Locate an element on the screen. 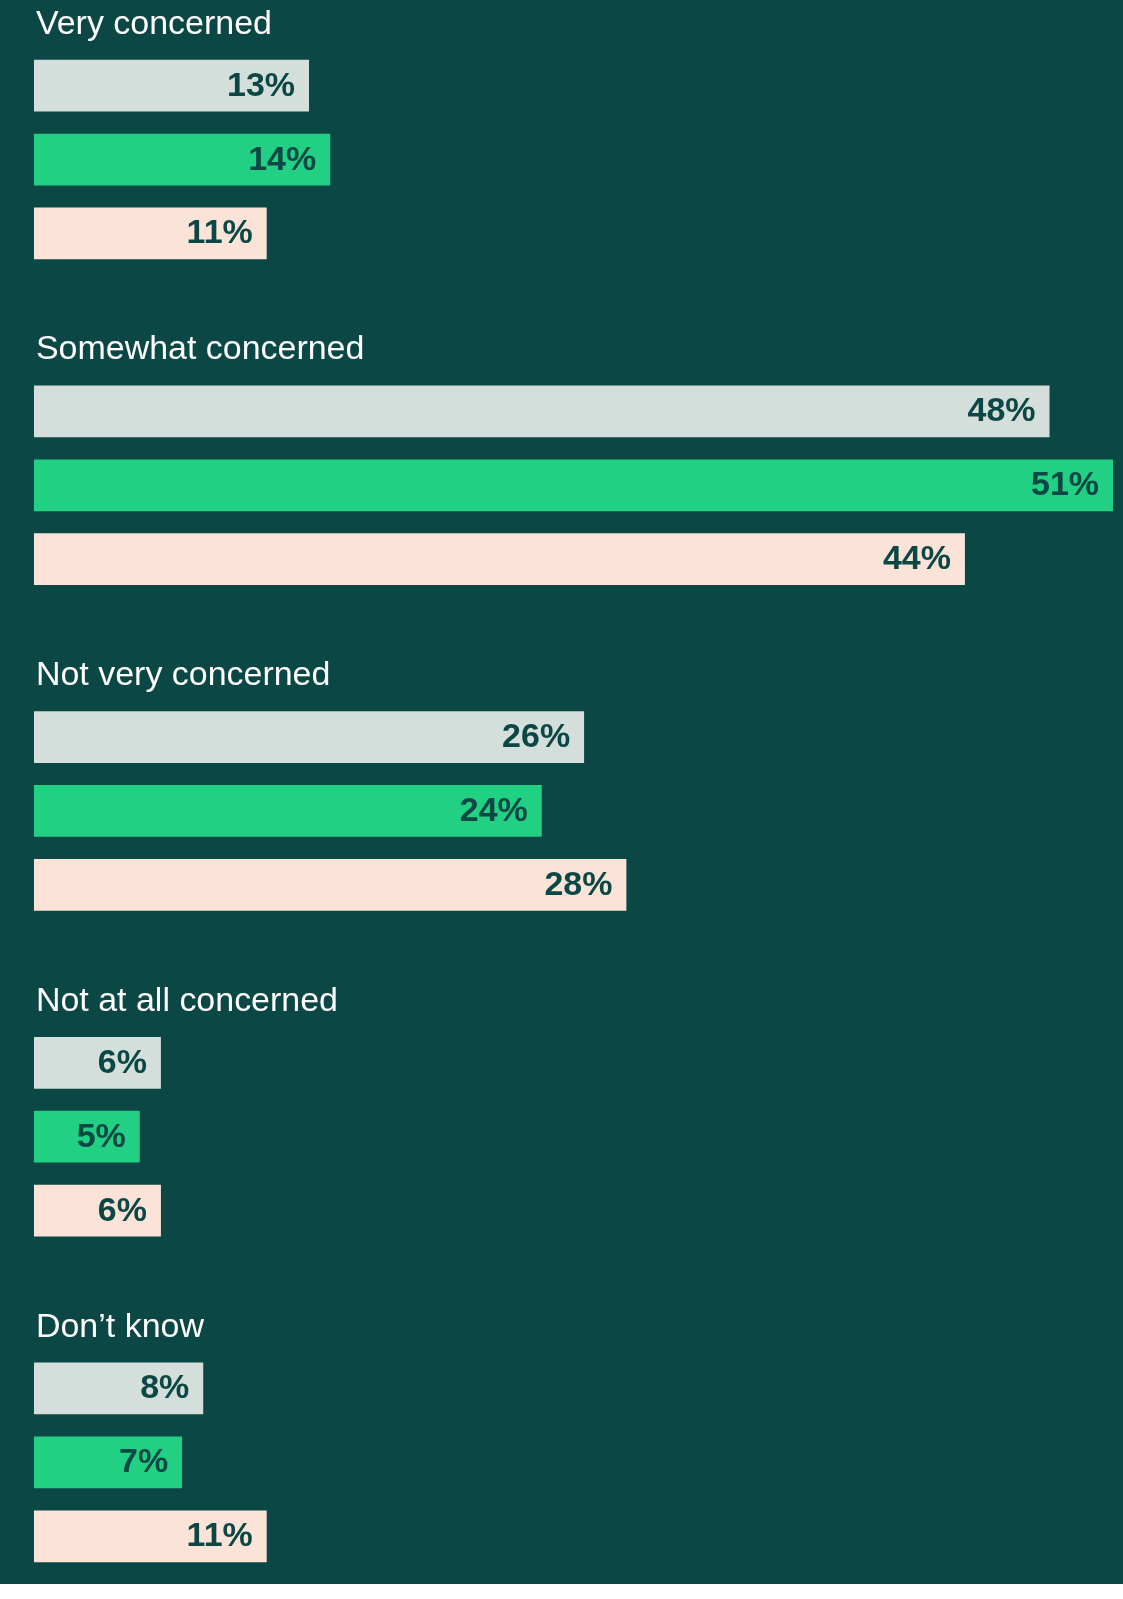 This screenshot has width=1123, height=1599. data-label: 28% is located at coordinates (578, 882).